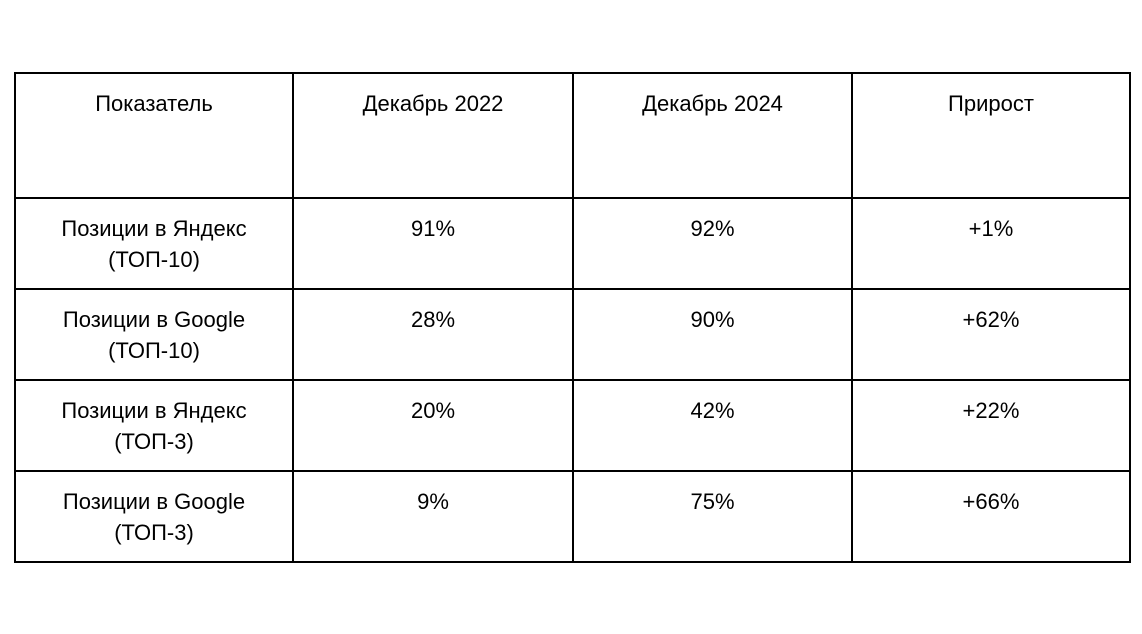  What do you see at coordinates (991, 334) in the screenshot?
I see `cell-growth: +62%` at bounding box center [991, 334].